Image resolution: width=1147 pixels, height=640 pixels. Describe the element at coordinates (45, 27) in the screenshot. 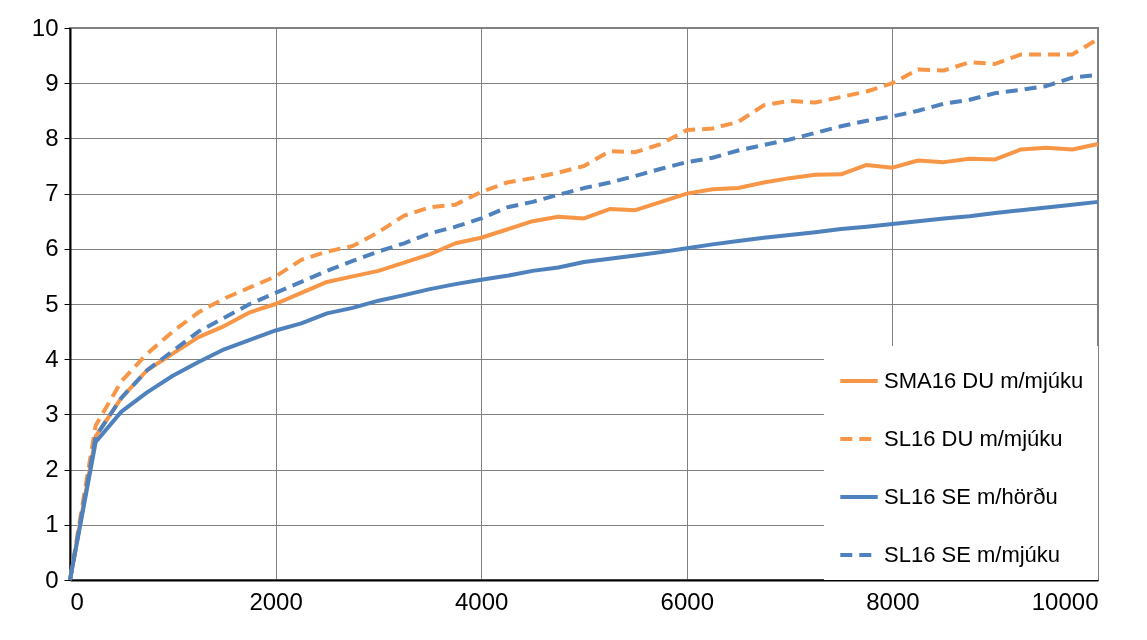

I see `y-tick-label: 10` at that location.